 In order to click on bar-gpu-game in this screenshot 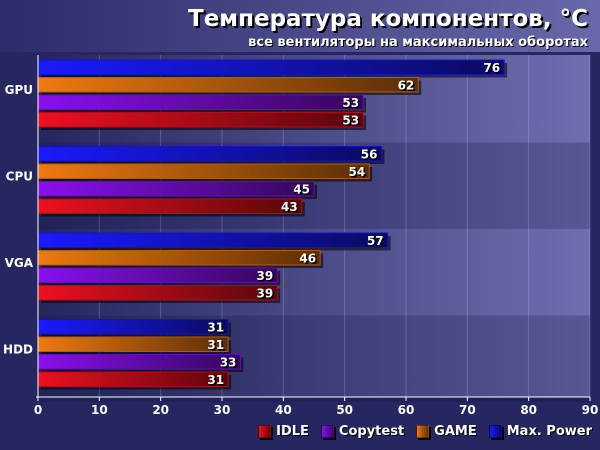, I will do `click(228, 85)`.